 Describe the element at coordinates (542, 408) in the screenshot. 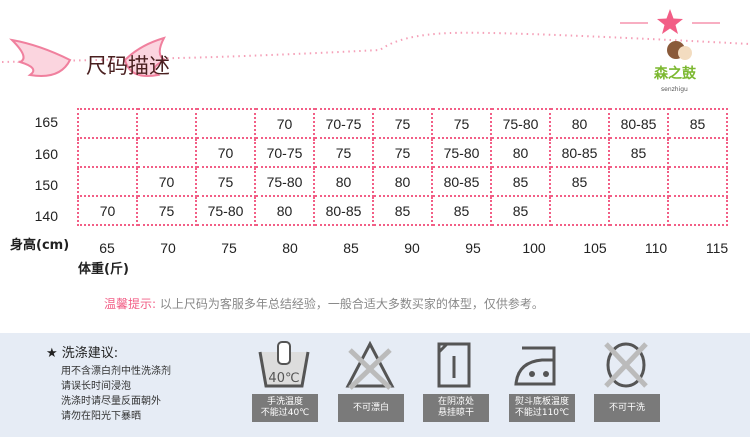

I see `care-label: 熨斗底板温度 不能过110℃` at that location.